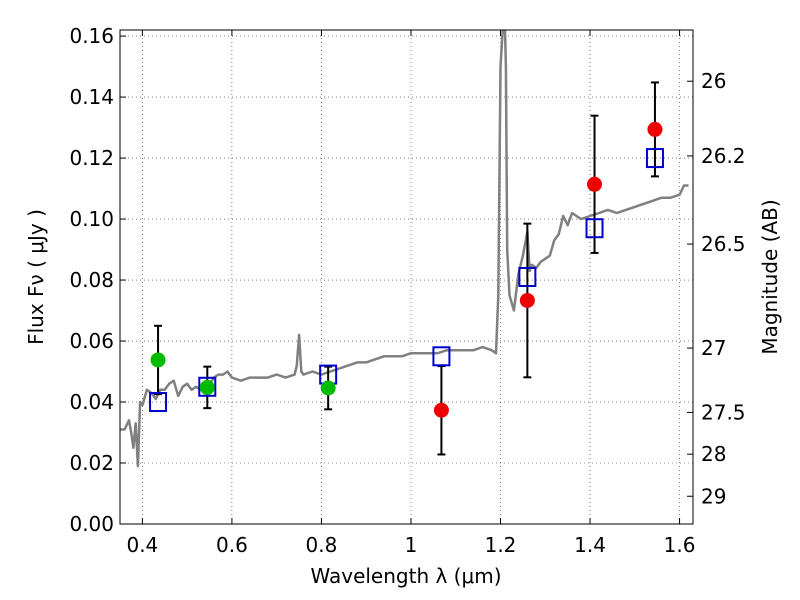 The height and width of the screenshot is (600, 800). I want to click on y-tick-label: 0.02, so click(91, 463).